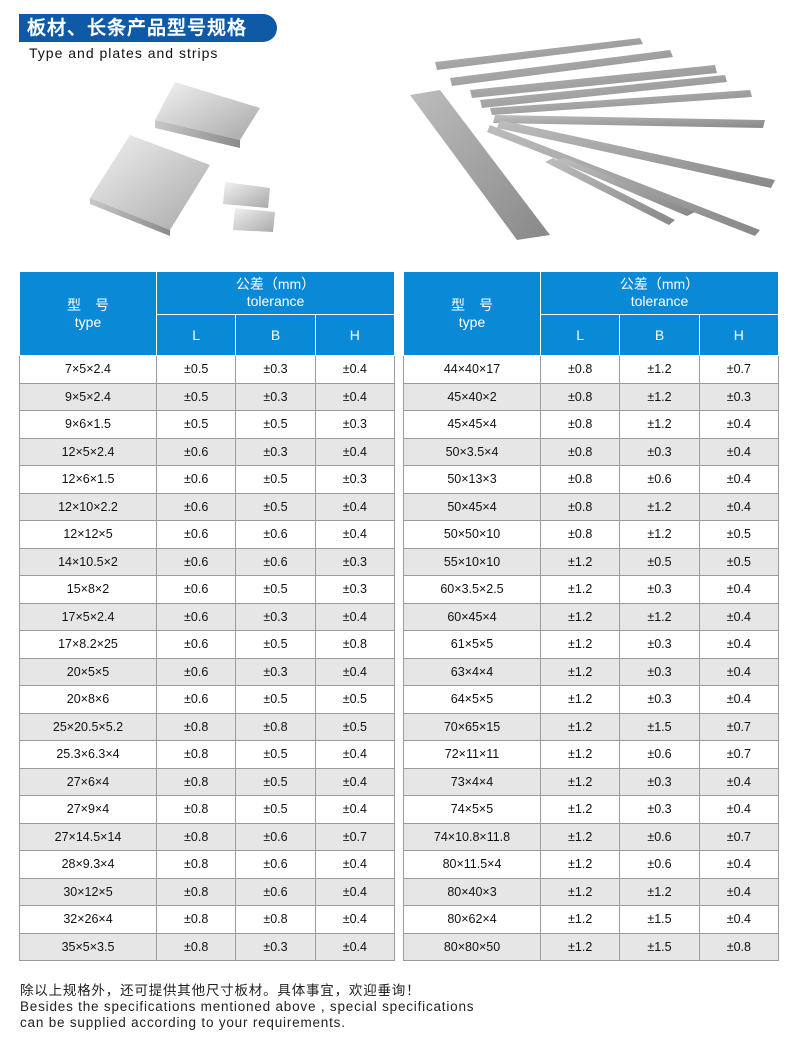 This screenshot has width=800, height=1041. I want to click on cell-type: 12×12×5, so click(88, 534).